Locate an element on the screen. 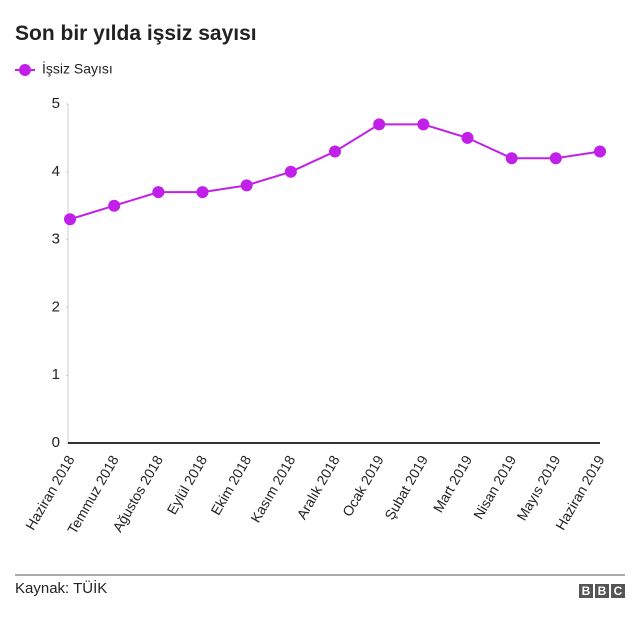 Image resolution: width=640 pixels, height=619 pixels. x-tick-label: Mart 2019 is located at coordinates (452, 483).